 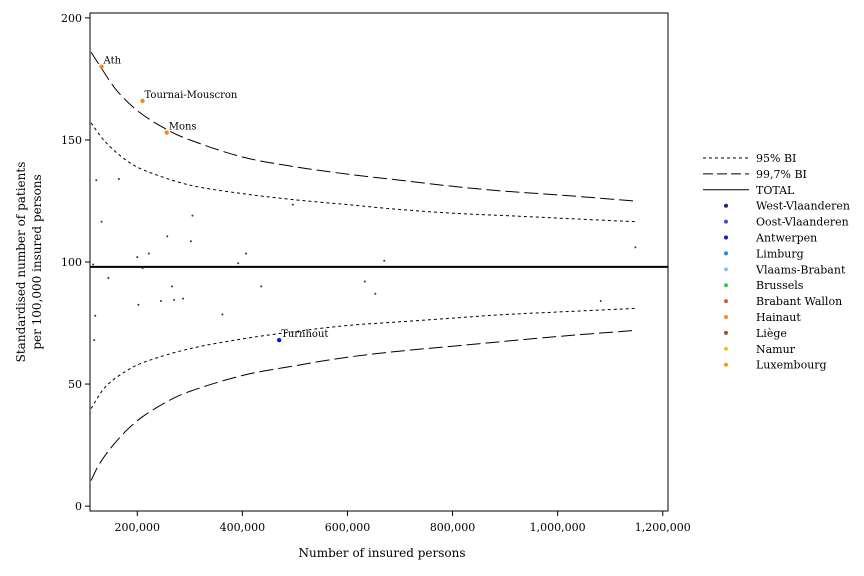 What do you see at coordinates (558, 527) in the screenshot?
I see `x-tick-label: 1,000,000` at bounding box center [558, 527].